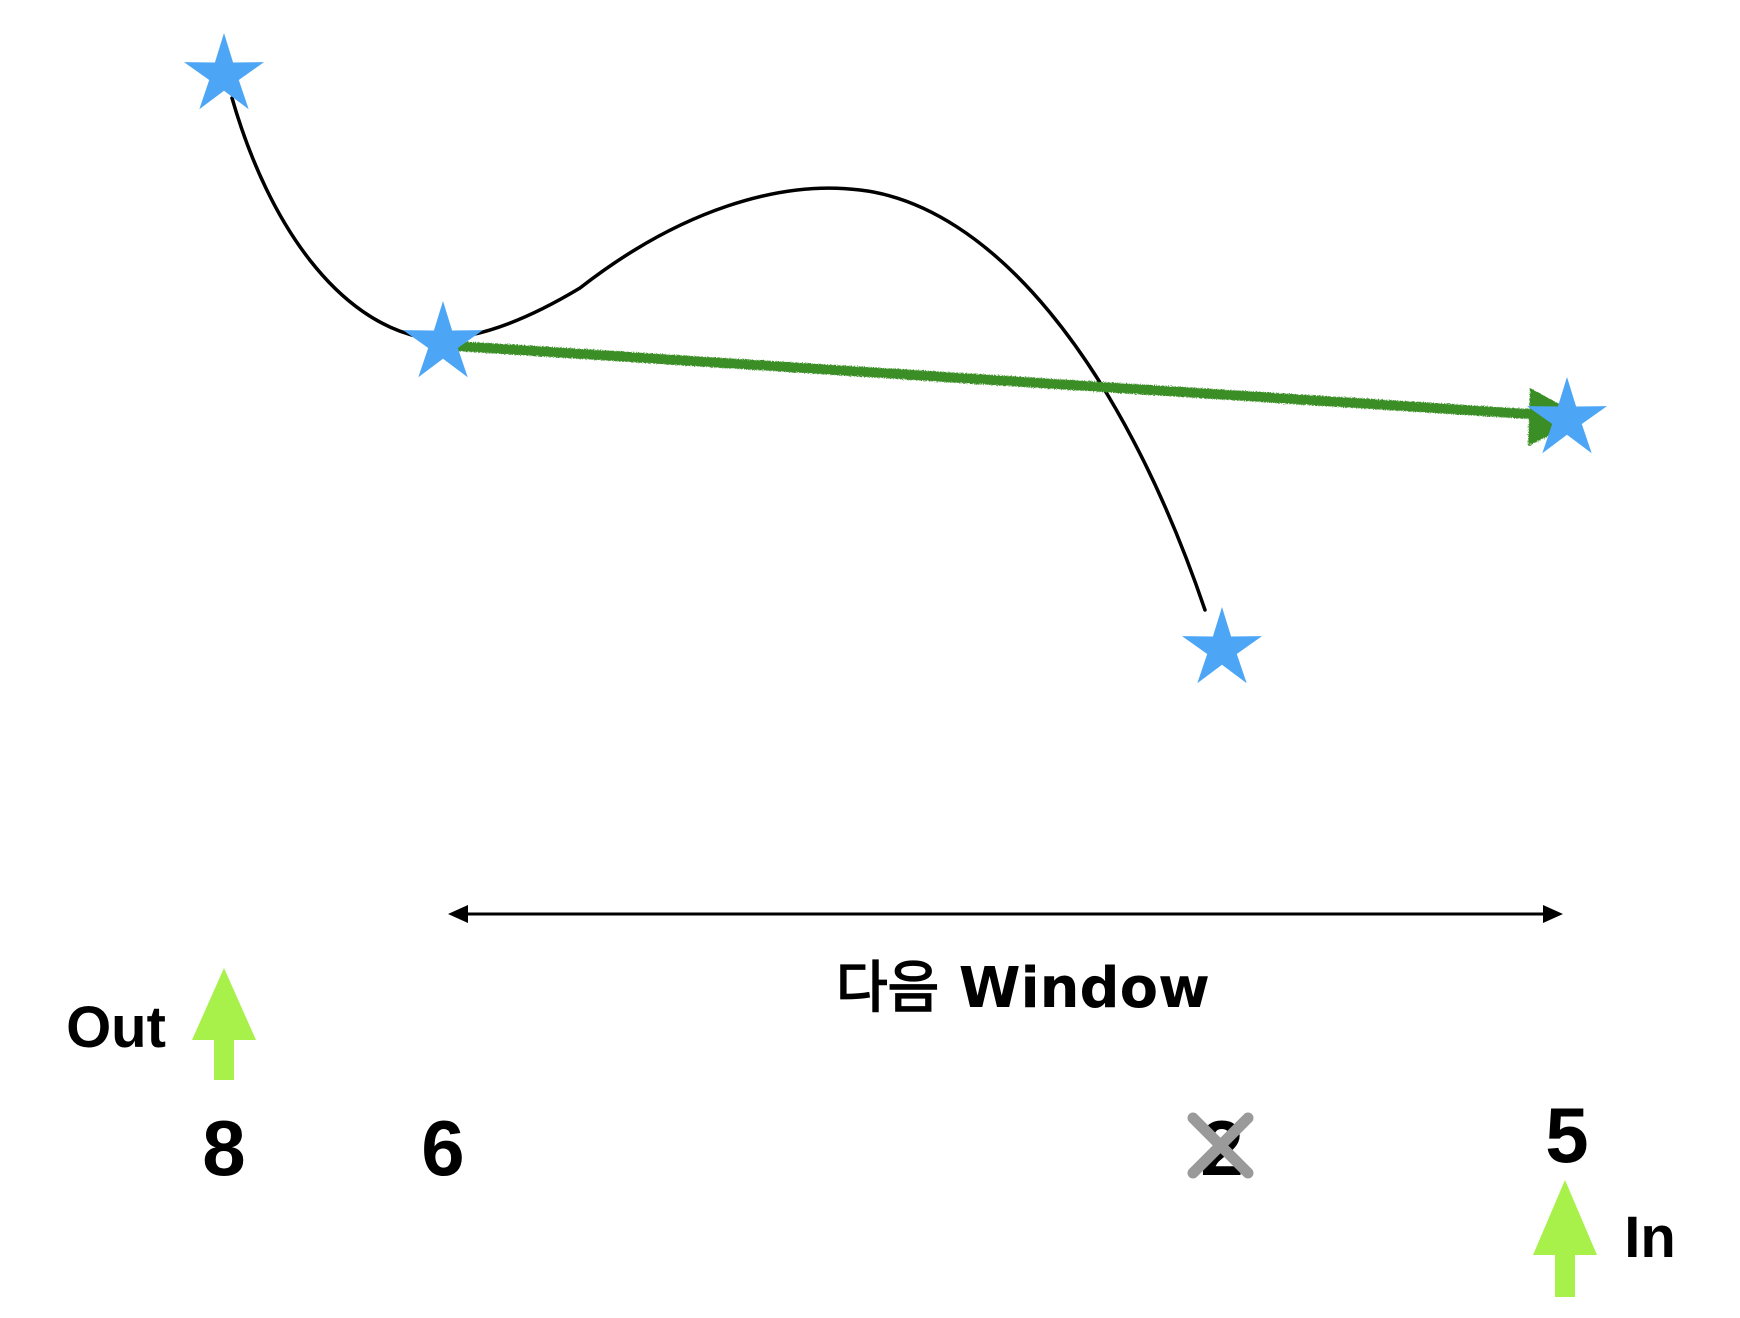 The height and width of the screenshot is (1318, 1740). What do you see at coordinates (116, 1027) in the screenshot?
I see `out-label: Out` at bounding box center [116, 1027].